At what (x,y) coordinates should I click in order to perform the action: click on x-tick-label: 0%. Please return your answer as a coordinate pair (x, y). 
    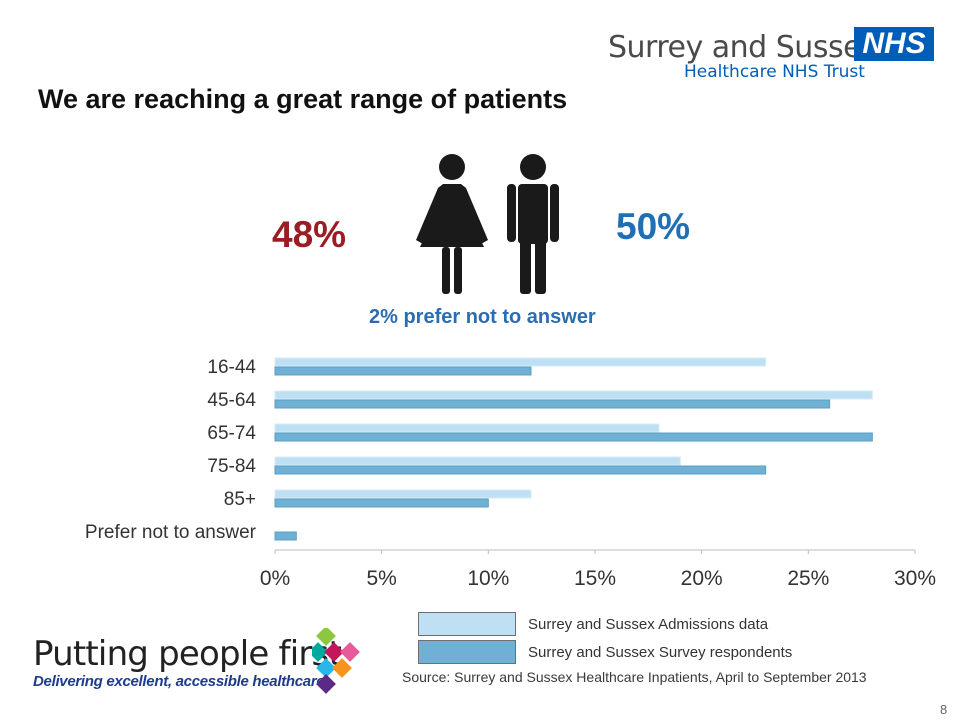
    Looking at the image, I should click on (275, 578).